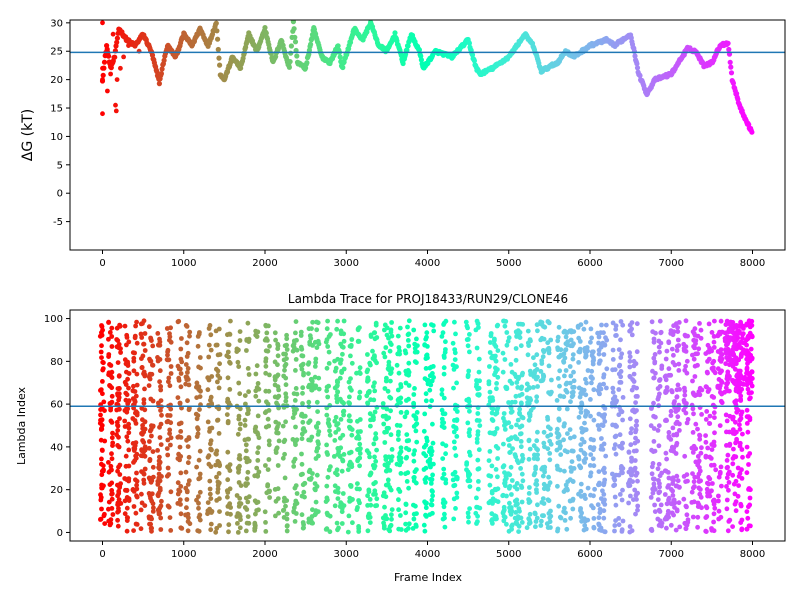 The width and height of the screenshot is (800, 600). I want to click on lambda-x-ticks: 0 1000 2000 3000 4000 5000 6000 7000 8000, so click(432, 550).